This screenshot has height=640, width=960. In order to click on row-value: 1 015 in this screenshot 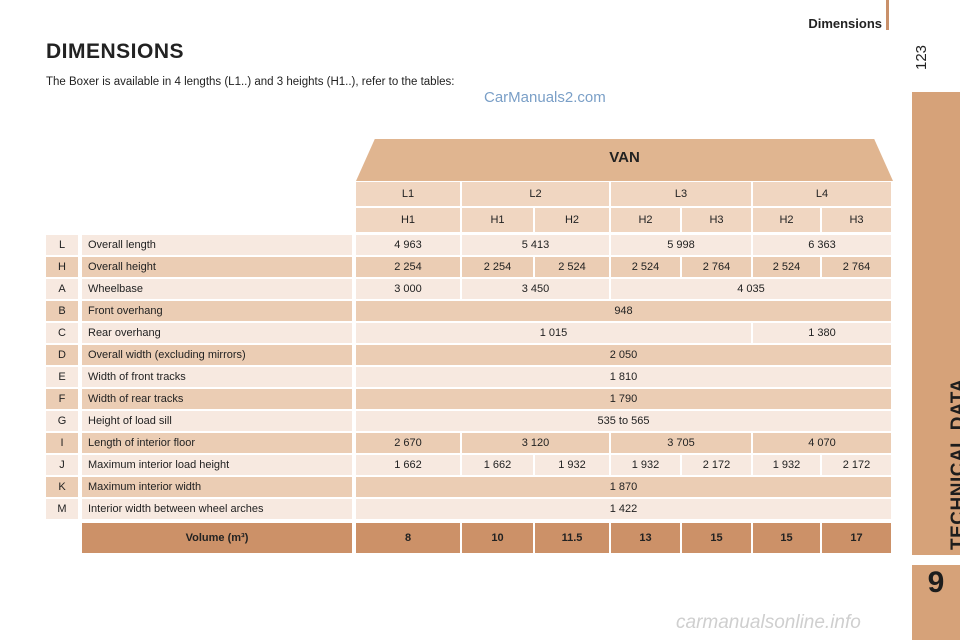, I will do `click(553, 333)`.